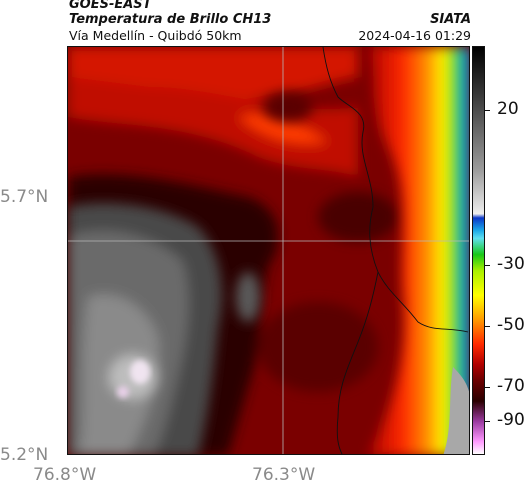  I want to click on satellite-name: GOES-EAST, so click(110, 6).